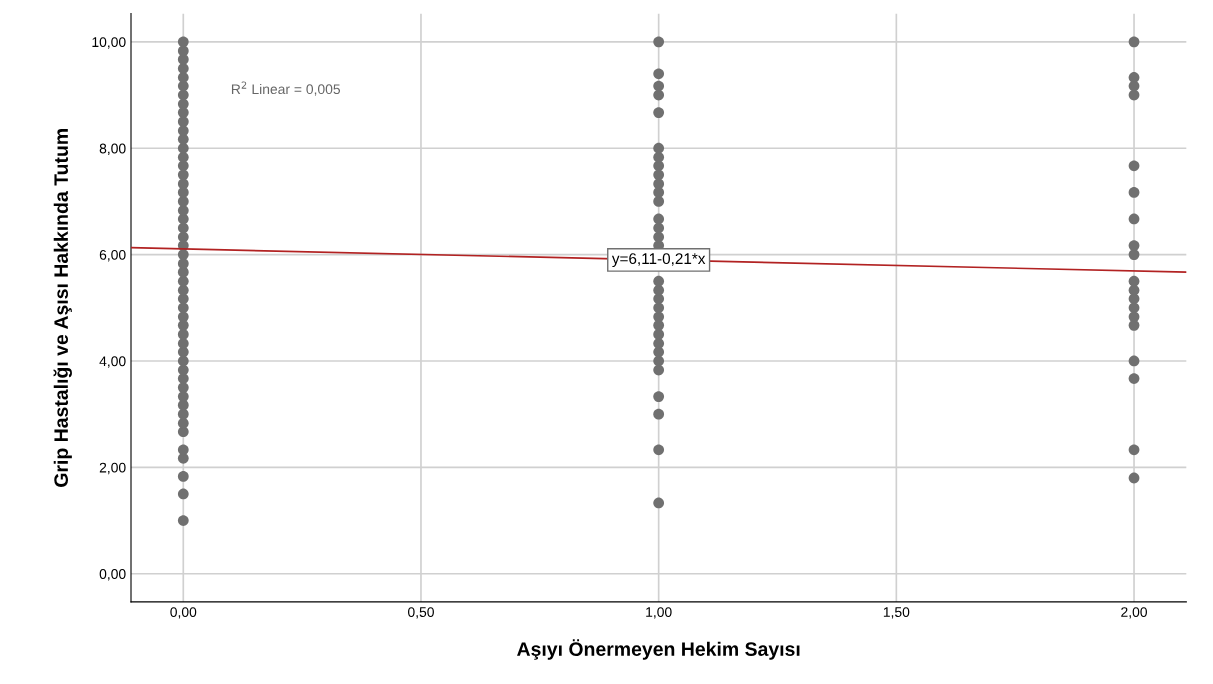  I want to click on x-tick-label: 1,50, so click(896, 613).